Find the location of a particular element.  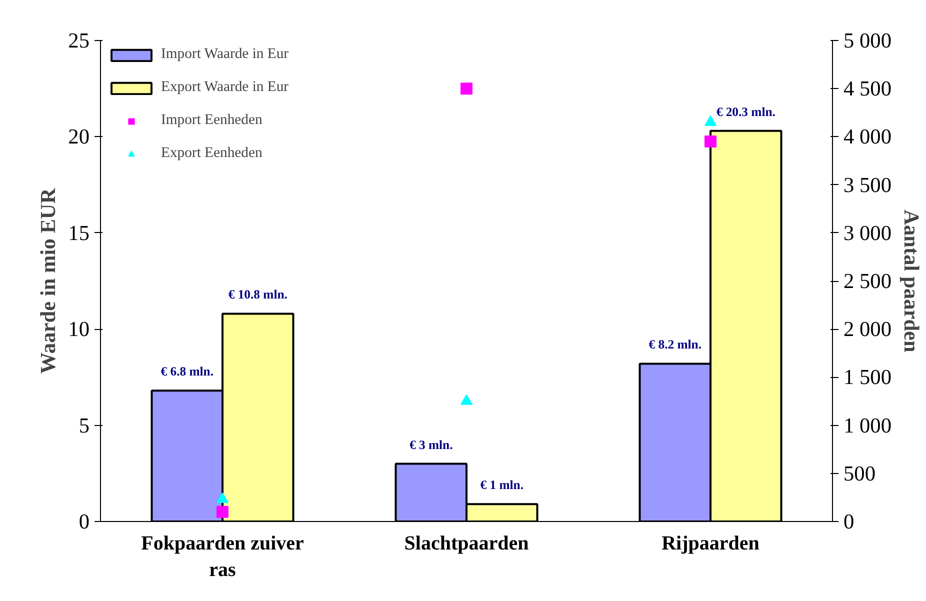

x-tick-label: Fokpaarden zuiver ras is located at coordinates (222, 556).